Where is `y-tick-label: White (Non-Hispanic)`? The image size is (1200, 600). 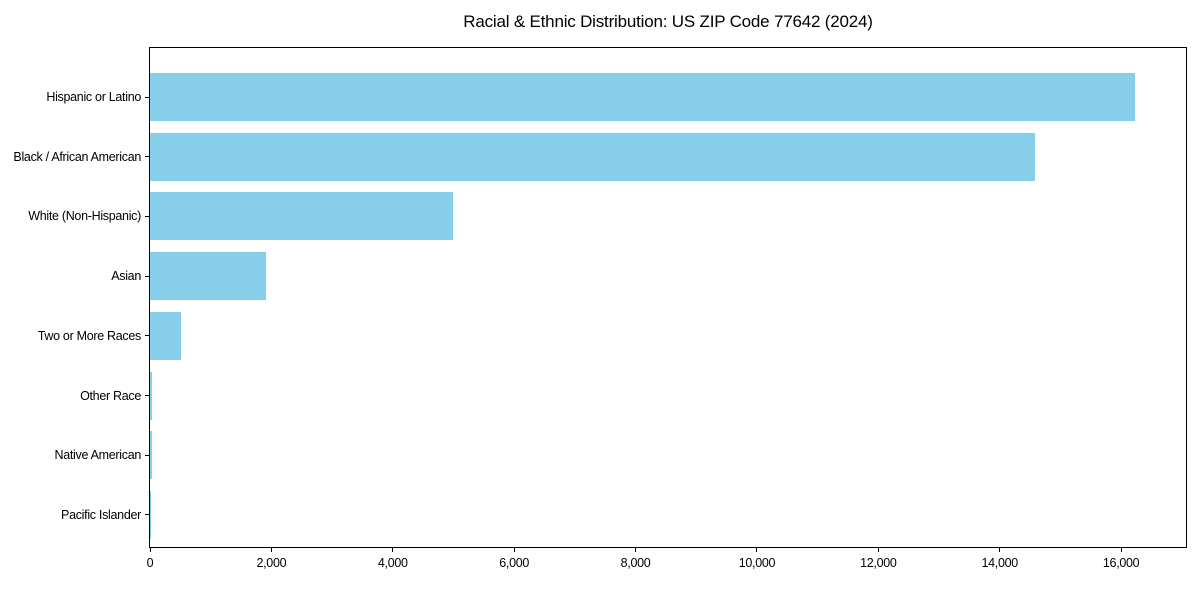
y-tick-label: White (Non-Hispanic) is located at coordinates (84, 216).